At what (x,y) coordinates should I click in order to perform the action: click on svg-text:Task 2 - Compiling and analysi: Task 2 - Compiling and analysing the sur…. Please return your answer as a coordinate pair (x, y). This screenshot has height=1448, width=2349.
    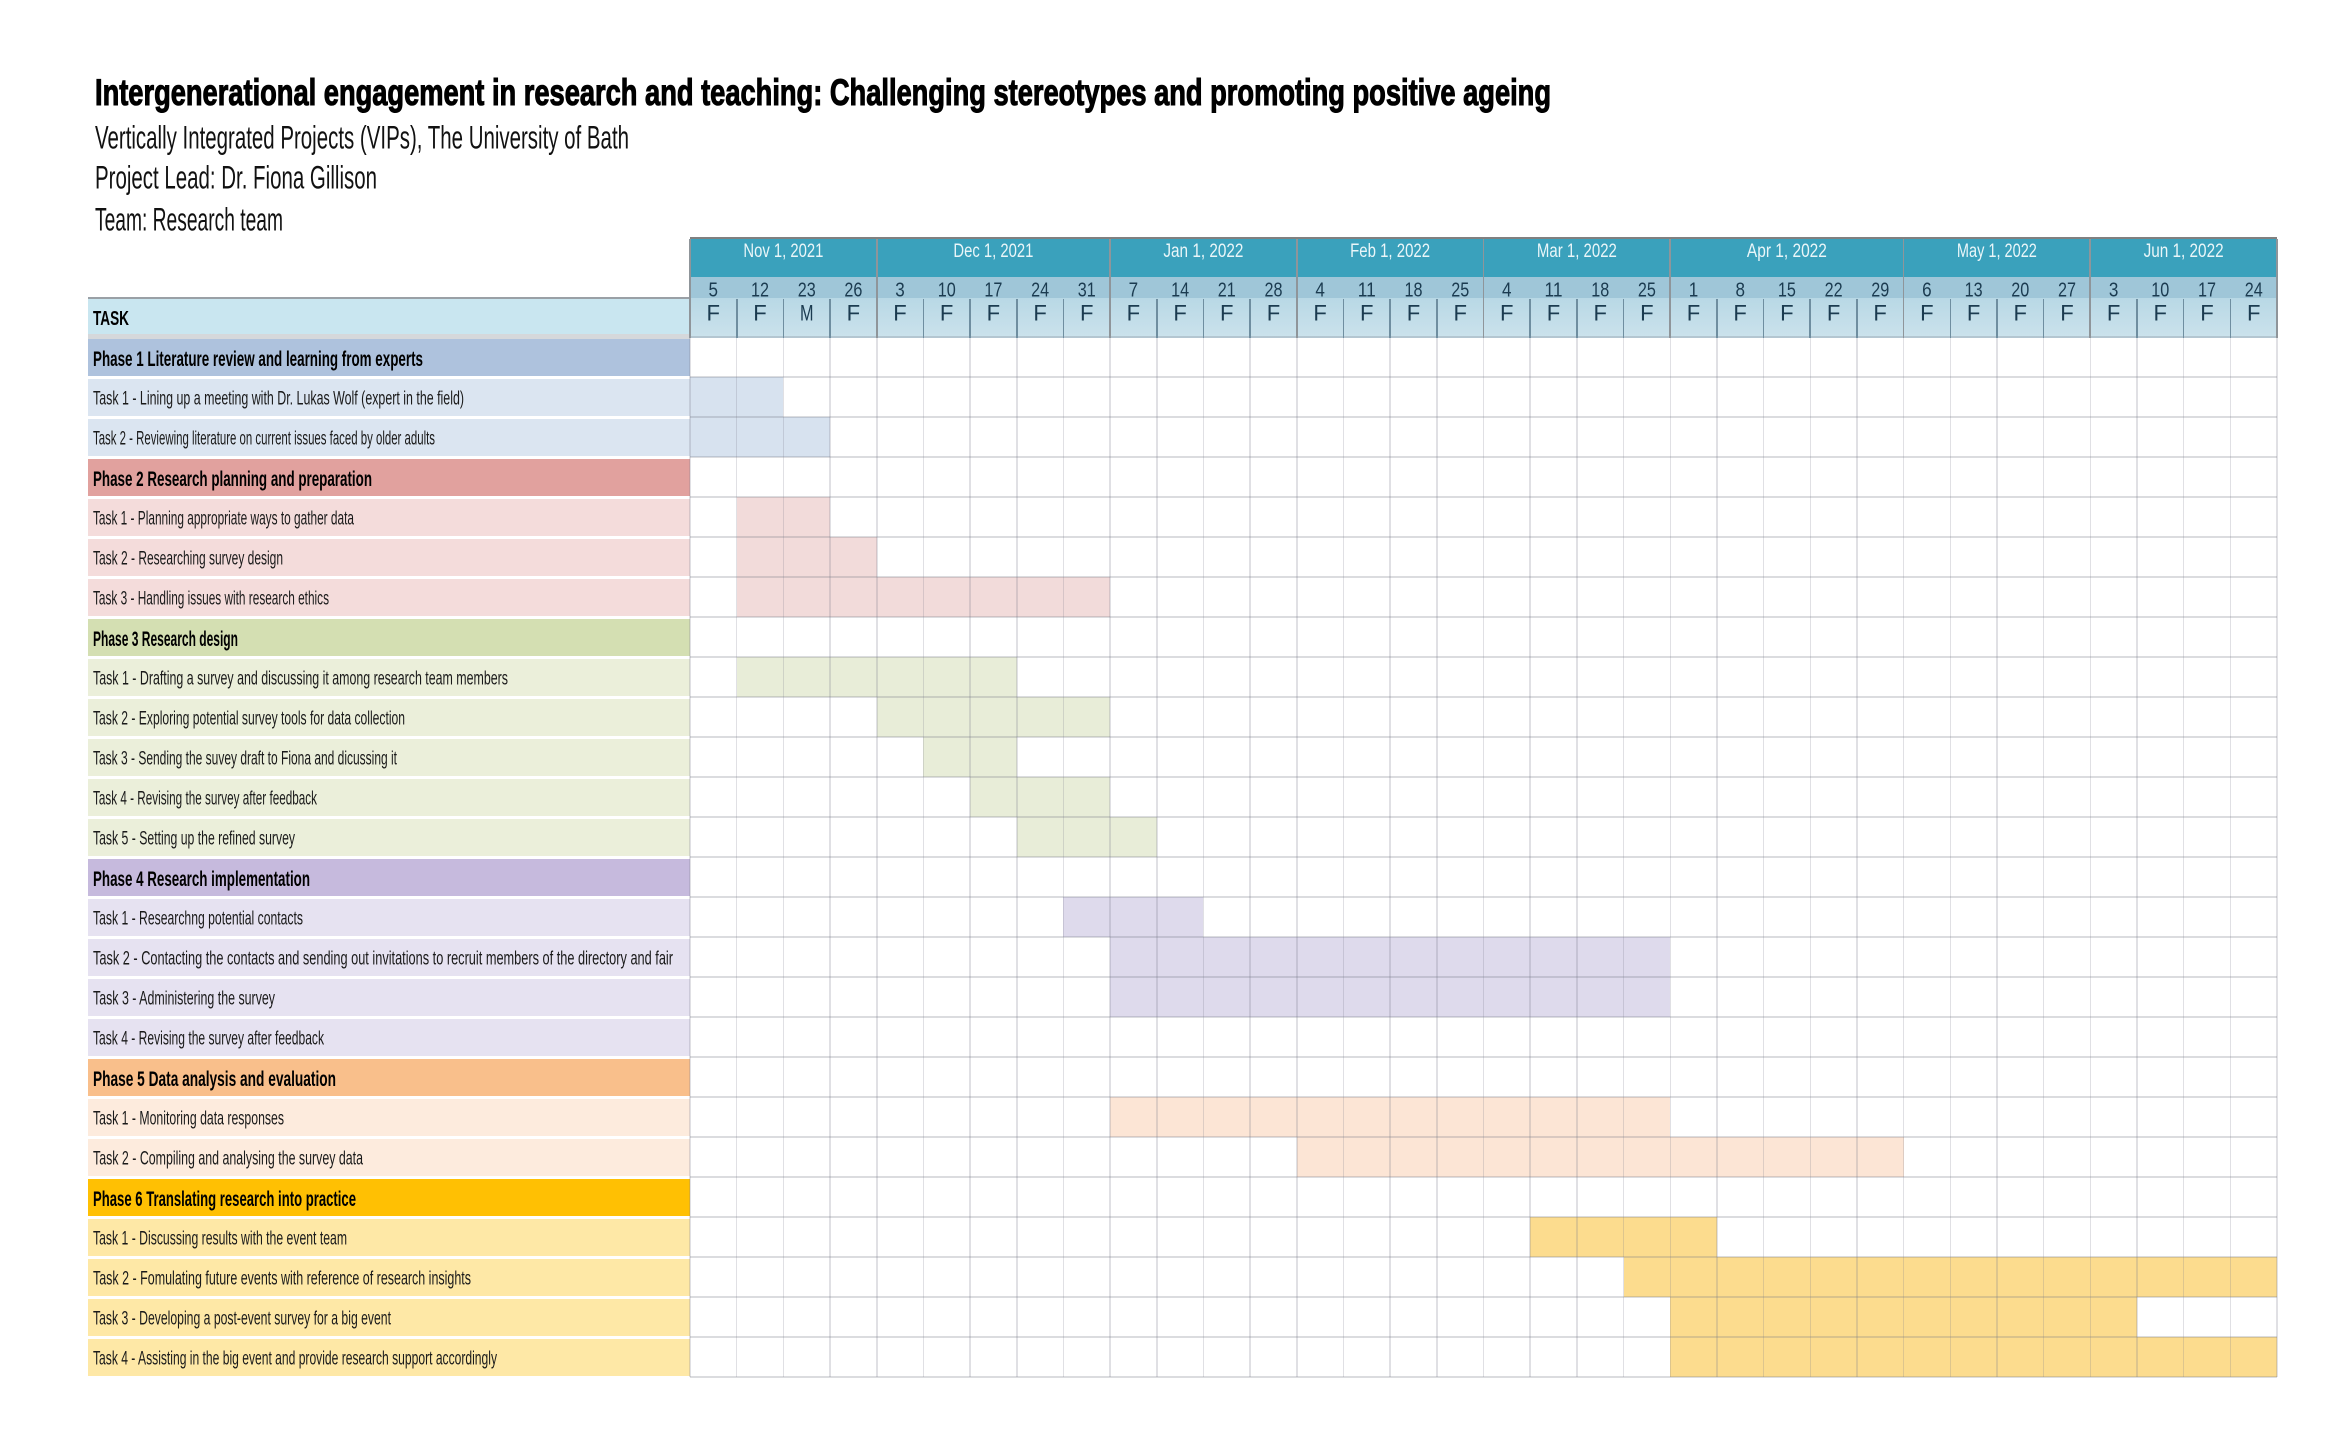
    Looking at the image, I should click on (228, 1159).